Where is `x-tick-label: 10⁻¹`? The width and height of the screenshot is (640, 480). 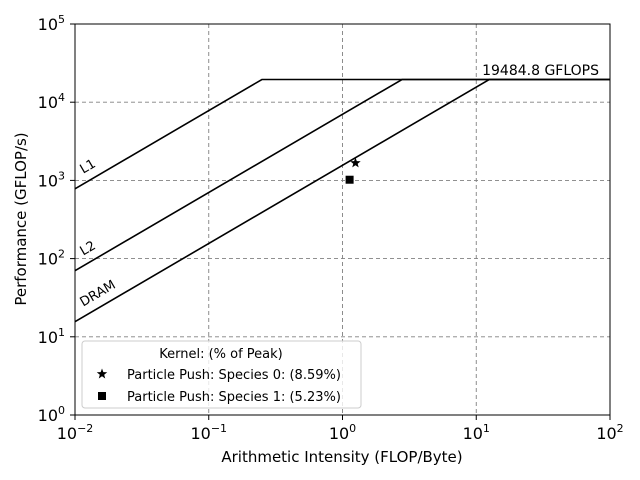 x-tick-label: 10⁻¹ is located at coordinates (208, 432).